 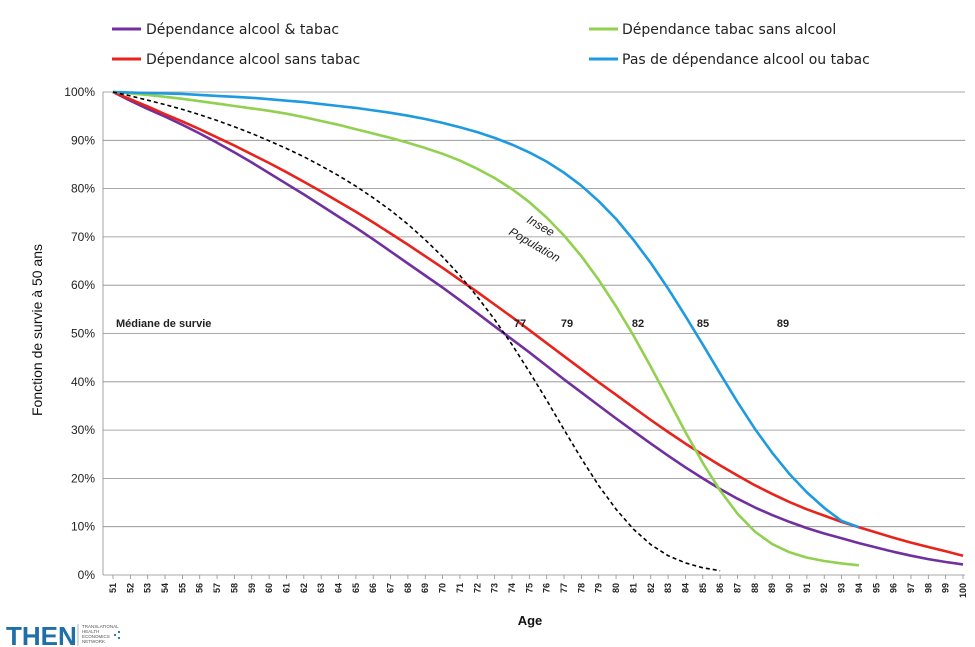 What do you see at coordinates (668, 588) in the screenshot?
I see `x-tick-label: 83` at bounding box center [668, 588].